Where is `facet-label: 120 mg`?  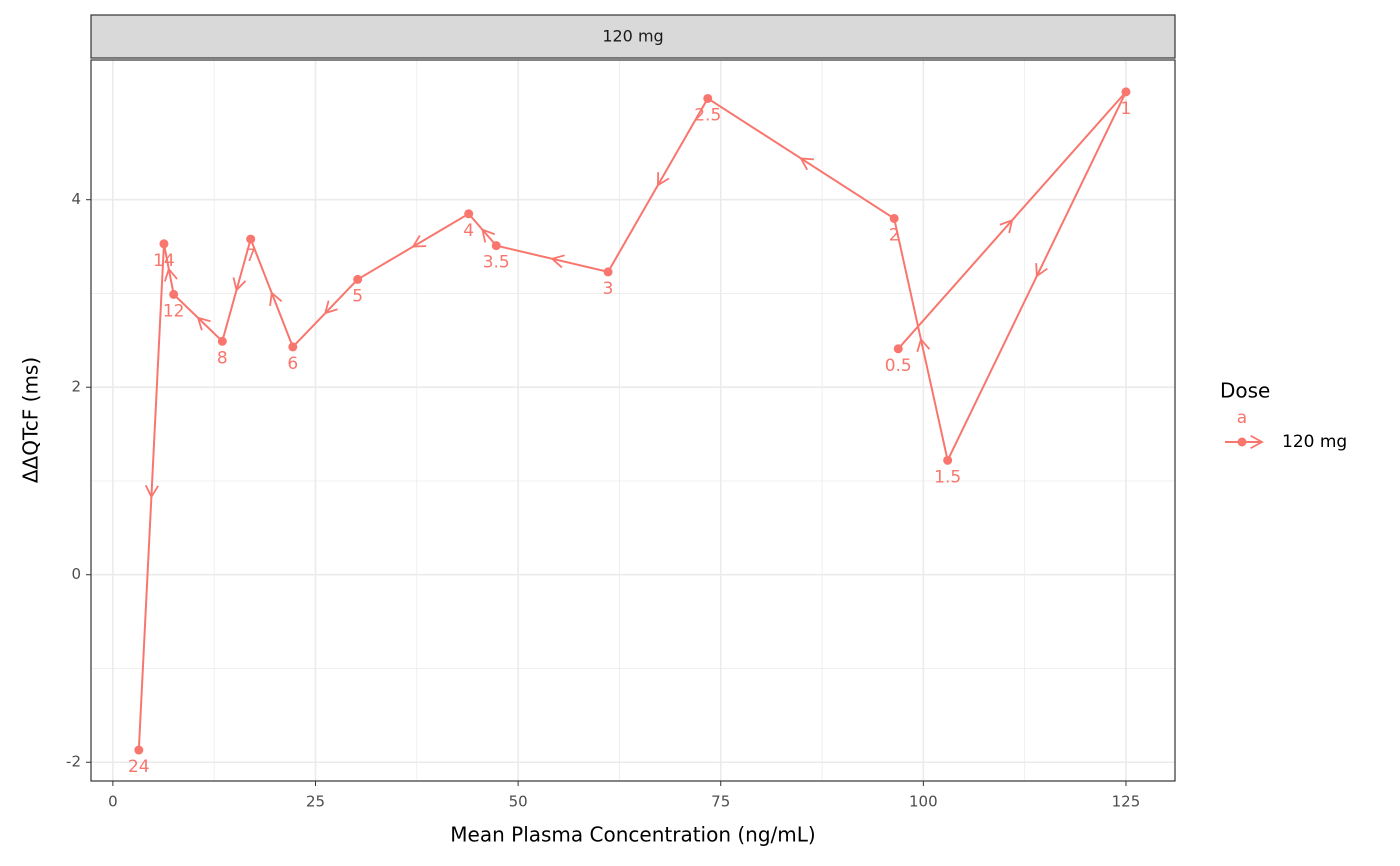 facet-label: 120 mg is located at coordinates (632, 36).